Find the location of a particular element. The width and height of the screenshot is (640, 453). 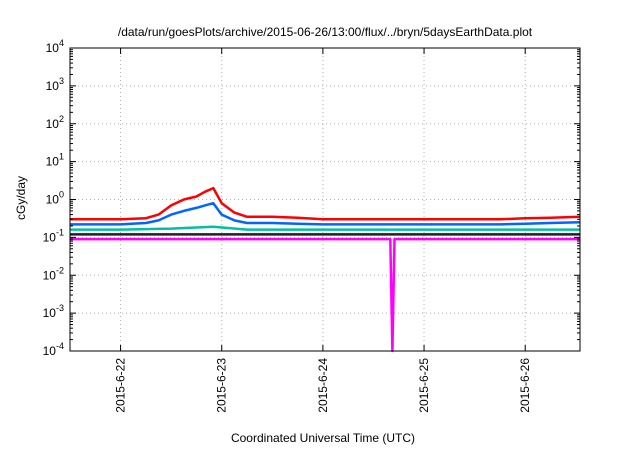

y-tick-label: 10³ is located at coordinates (55, 84).